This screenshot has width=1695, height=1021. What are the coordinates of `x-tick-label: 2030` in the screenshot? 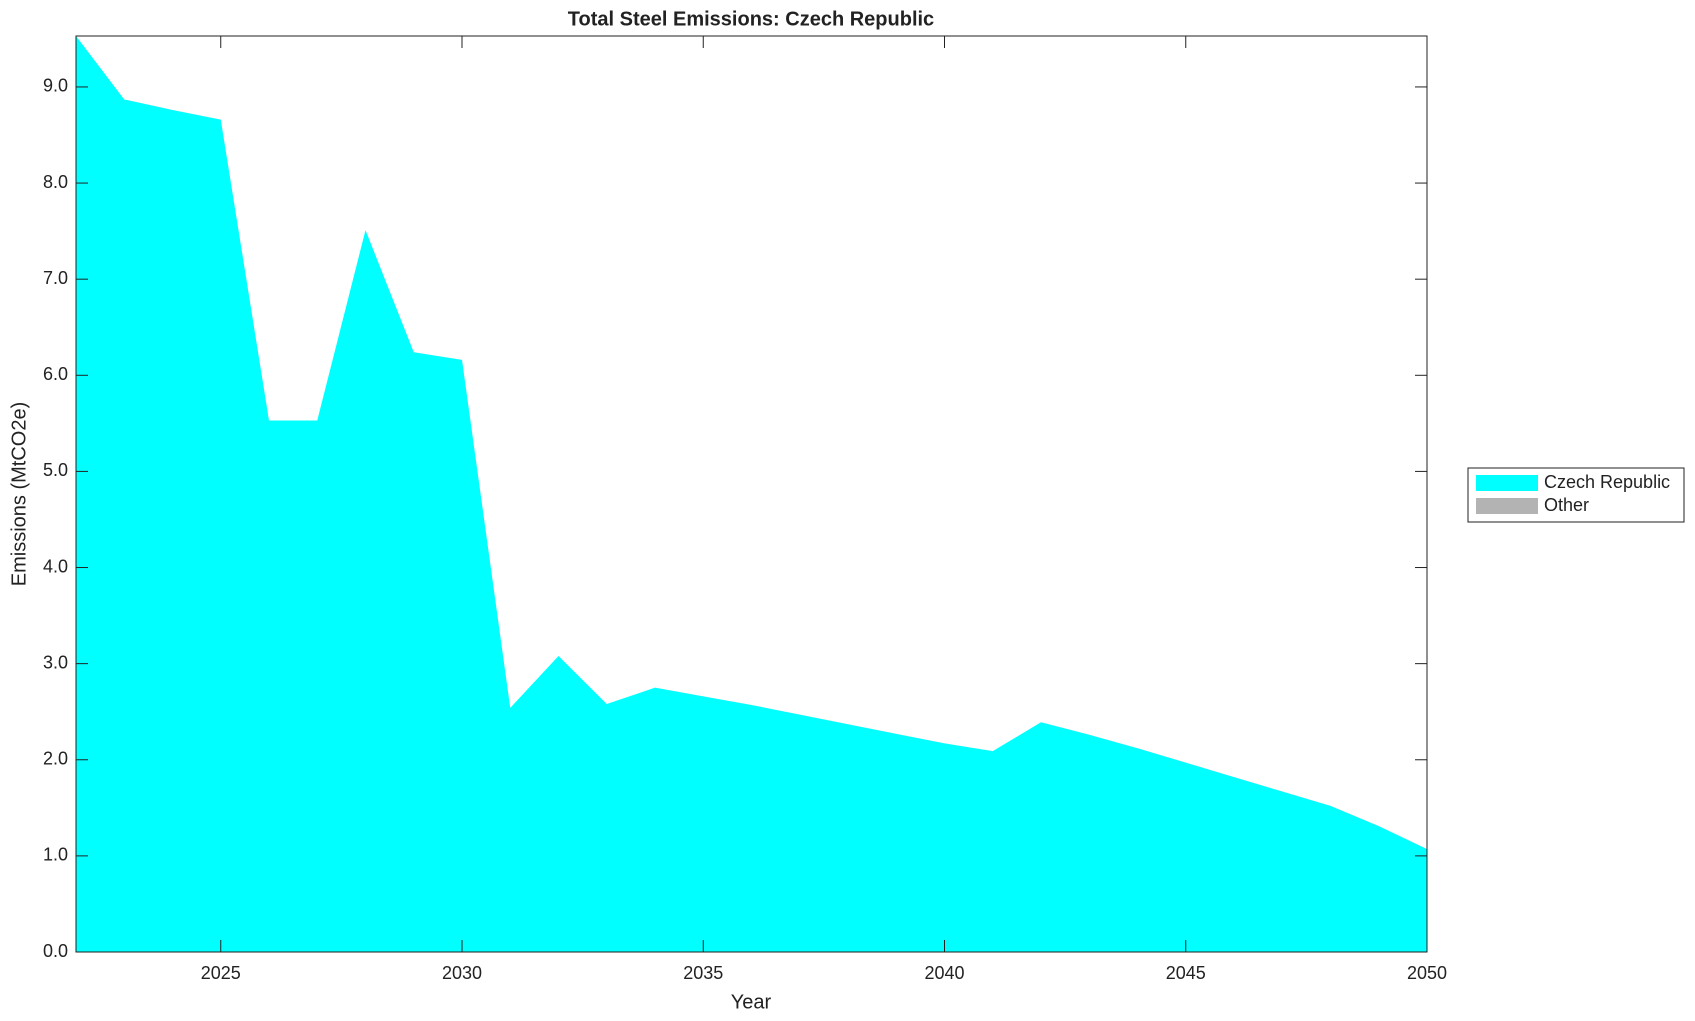 It's located at (462, 973).